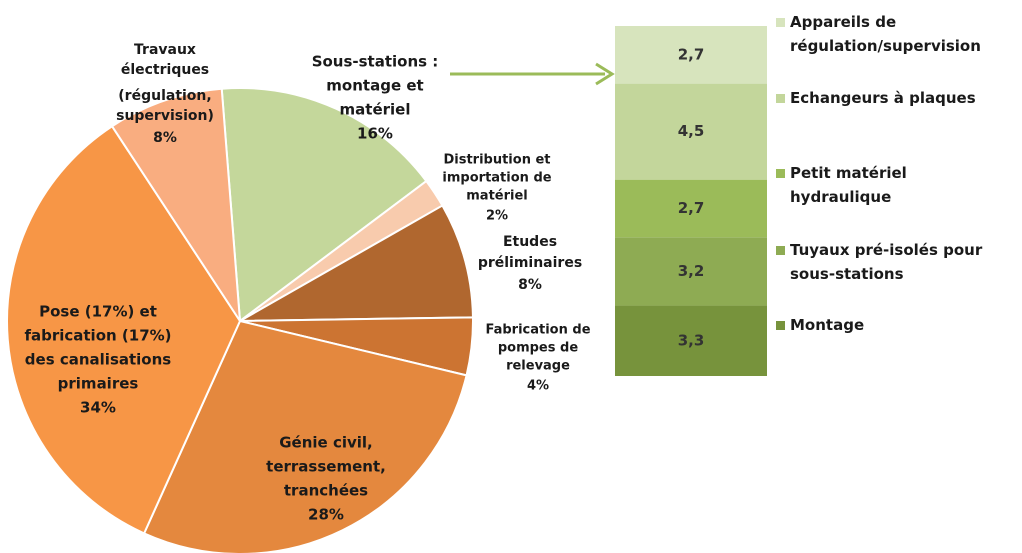  What do you see at coordinates (885, 34) in the screenshot?
I see `legend-label: Appareils de régulation/supervision` at bounding box center [885, 34].